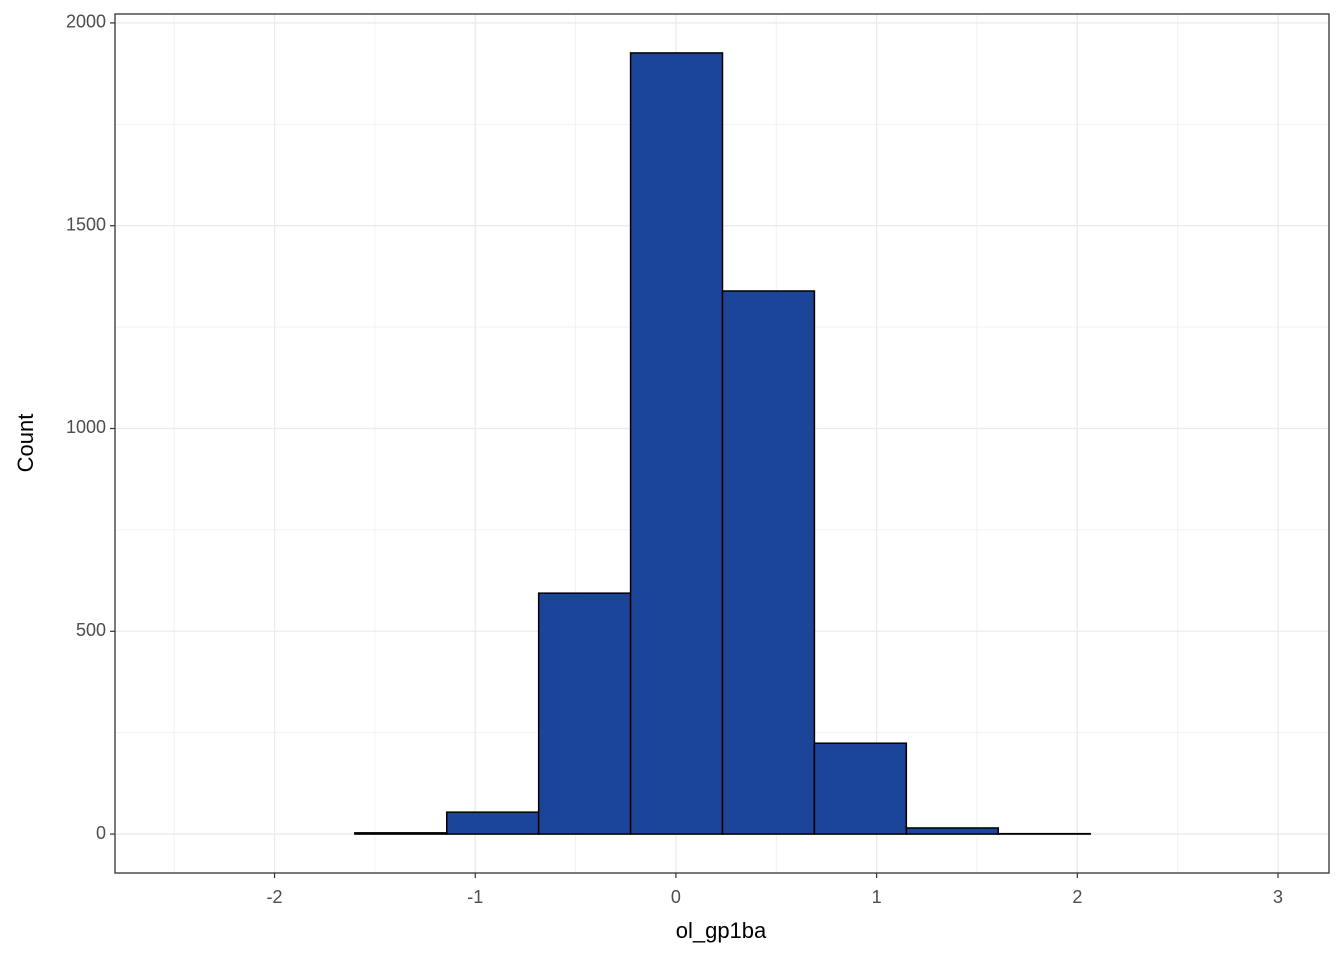 The image size is (1344, 960). I want to click on y-tick-label: 0, so click(101, 833).